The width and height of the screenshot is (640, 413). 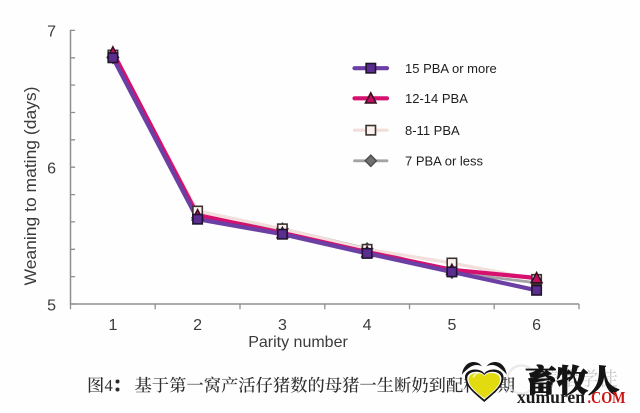 What do you see at coordinates (451, 68) in the screenshot?
I see `svg-text: 15 PBA or more` at bounding box center [451, 68].